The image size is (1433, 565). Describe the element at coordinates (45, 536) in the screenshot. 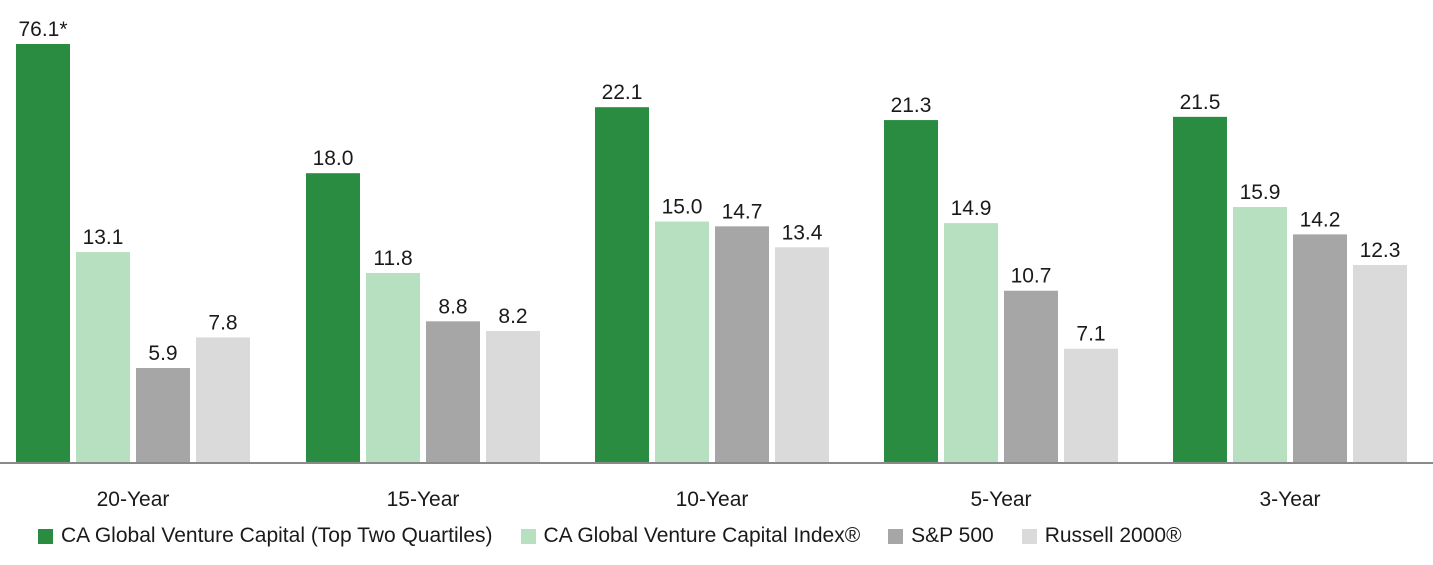

I see `legend-swatch-ca-top-two-quartiles` at that location.